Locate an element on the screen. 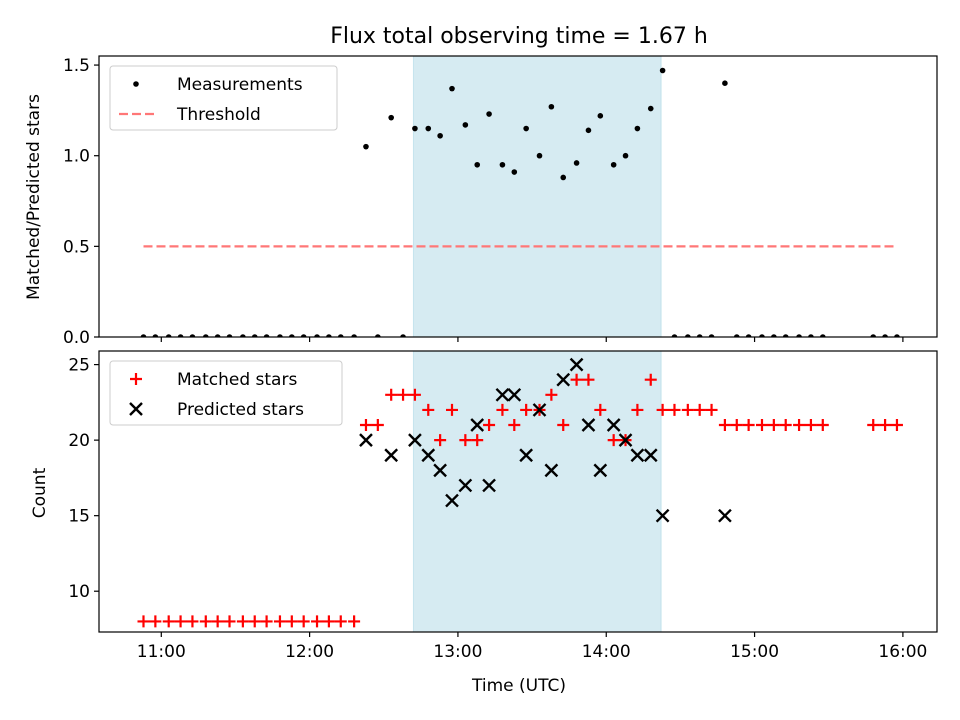 This screenshot has height=720, width=960. legend-marker-predicted-stars is located at coordinates (136, 409).